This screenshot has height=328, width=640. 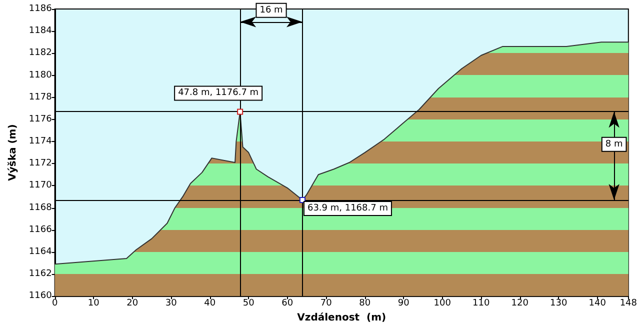 I want to click on y-tick-label: 1172, so click(x=40, y=163).